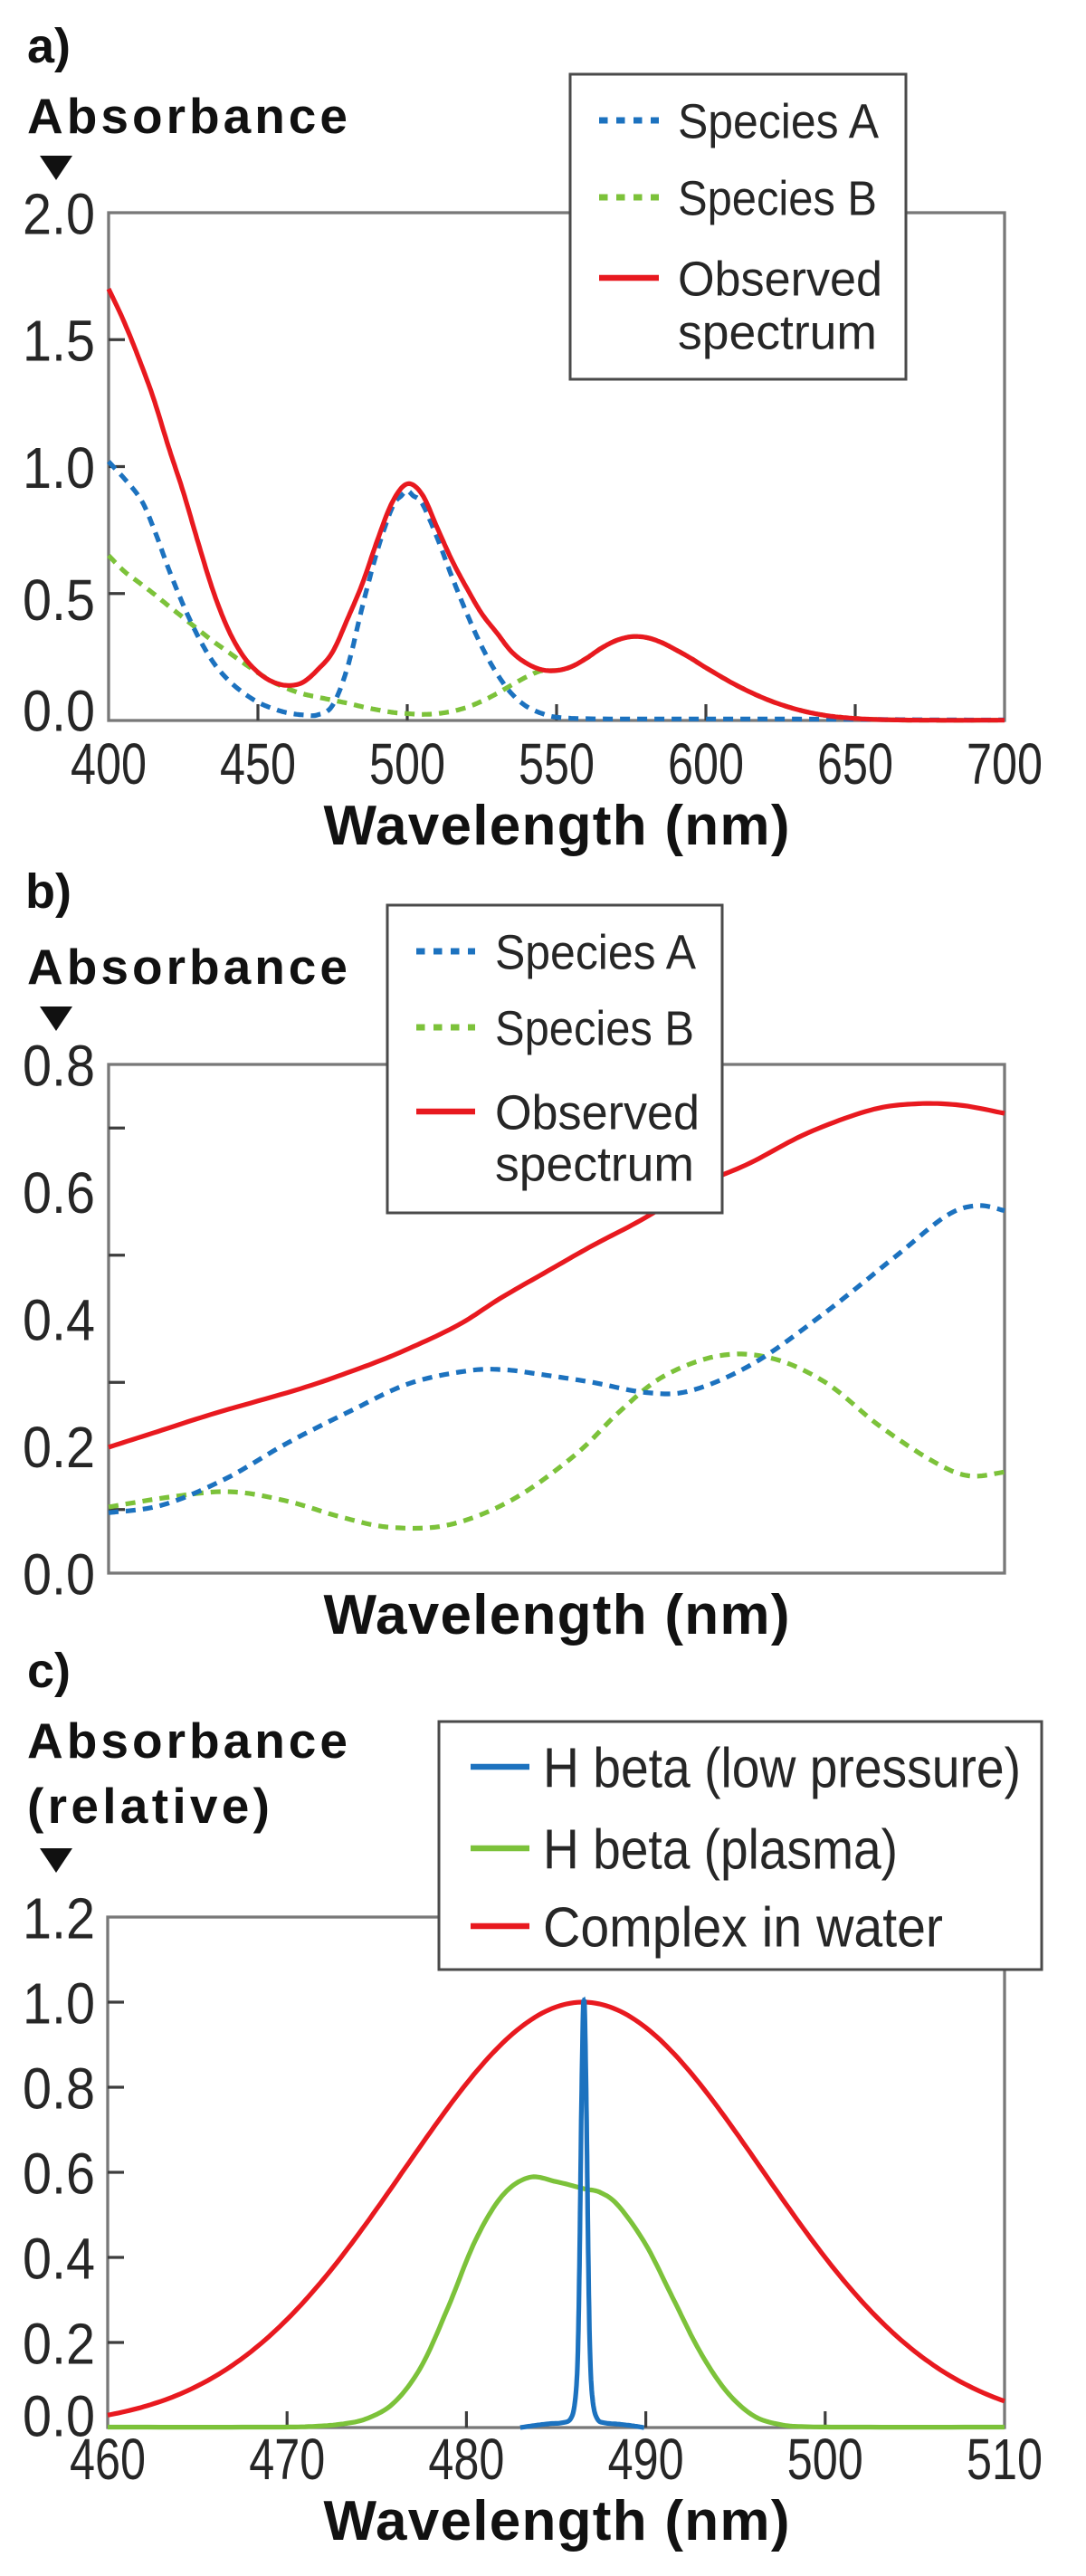 This screenshot has width=1086, height=2576. What do you see at coordinates (721, 1850) in the screenshot?
I see `svg-text: H beta (plasma)` at bounding box center [721, 1850].